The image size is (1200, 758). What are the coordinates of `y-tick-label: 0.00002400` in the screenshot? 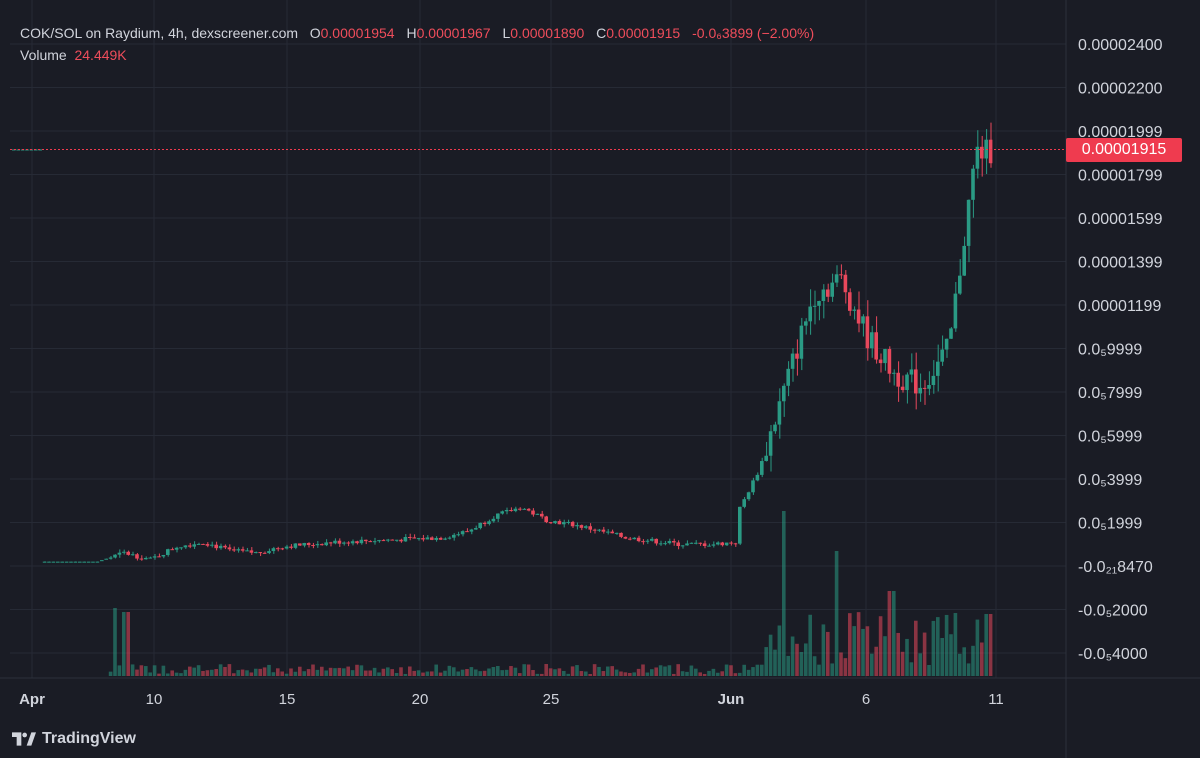 It's located at (1120, 45).